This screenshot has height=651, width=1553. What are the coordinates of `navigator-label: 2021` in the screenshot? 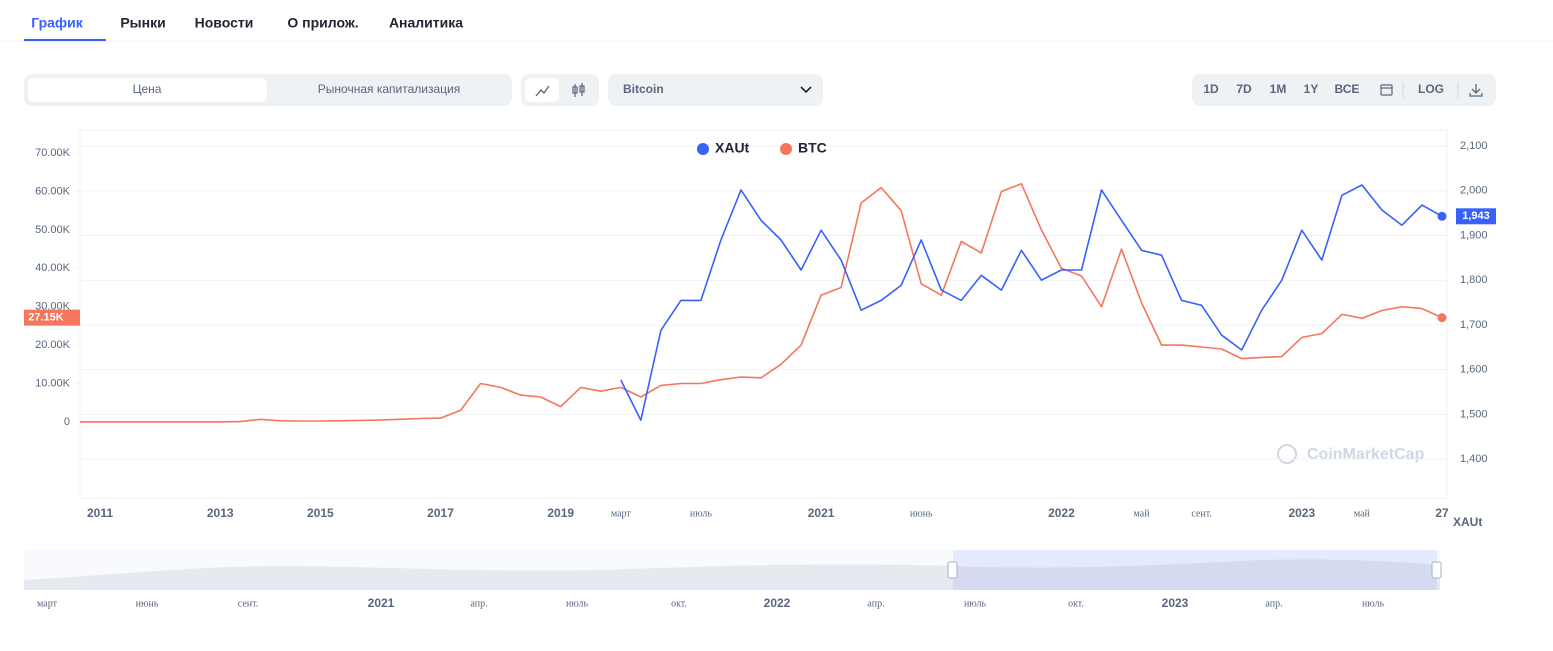 It's located at (381, 603).